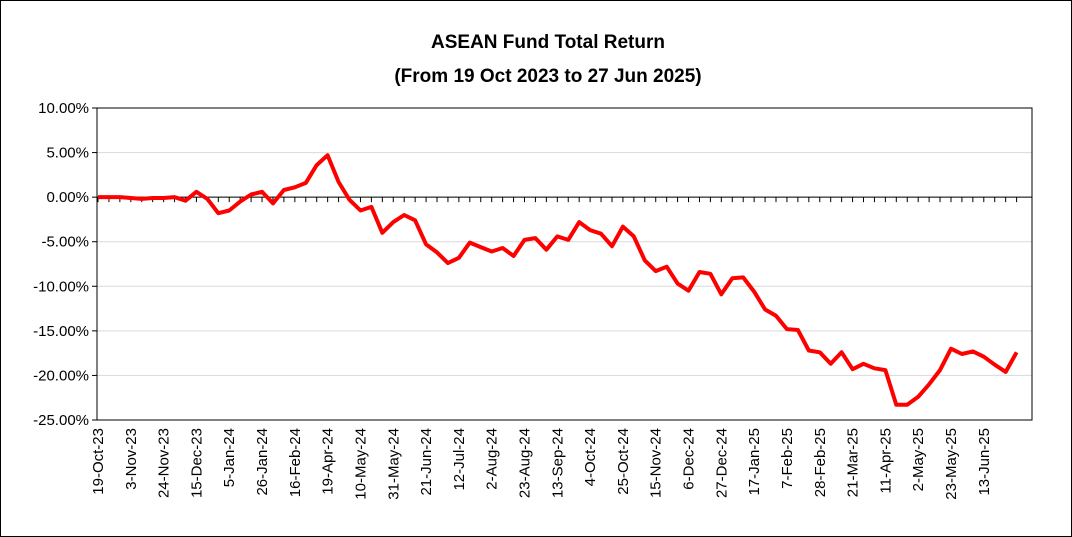 This screenshot has height=537, width=1072. What do you see at coordinates (393, 464) in the screenshot?
I see `x-tick-label: 31-May-24` at bounding box center [393, 464].